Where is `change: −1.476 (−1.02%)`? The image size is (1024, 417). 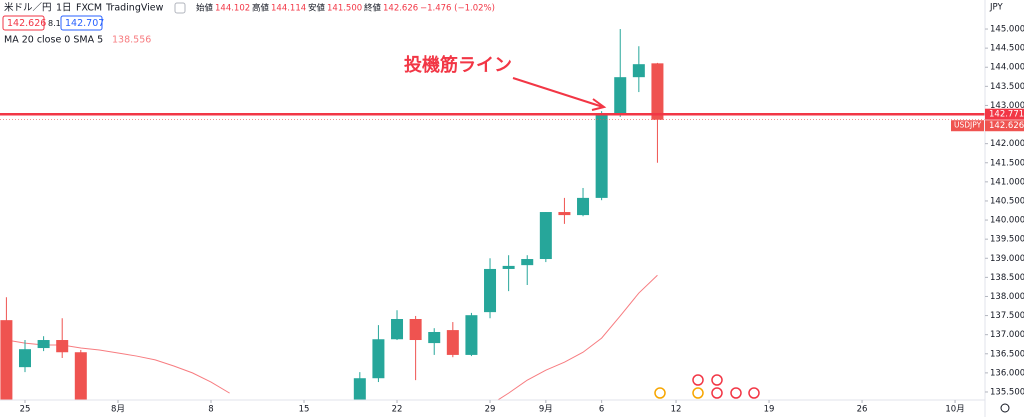
change: −1.476 (−1.02%) is located at coordinates (457, 9).